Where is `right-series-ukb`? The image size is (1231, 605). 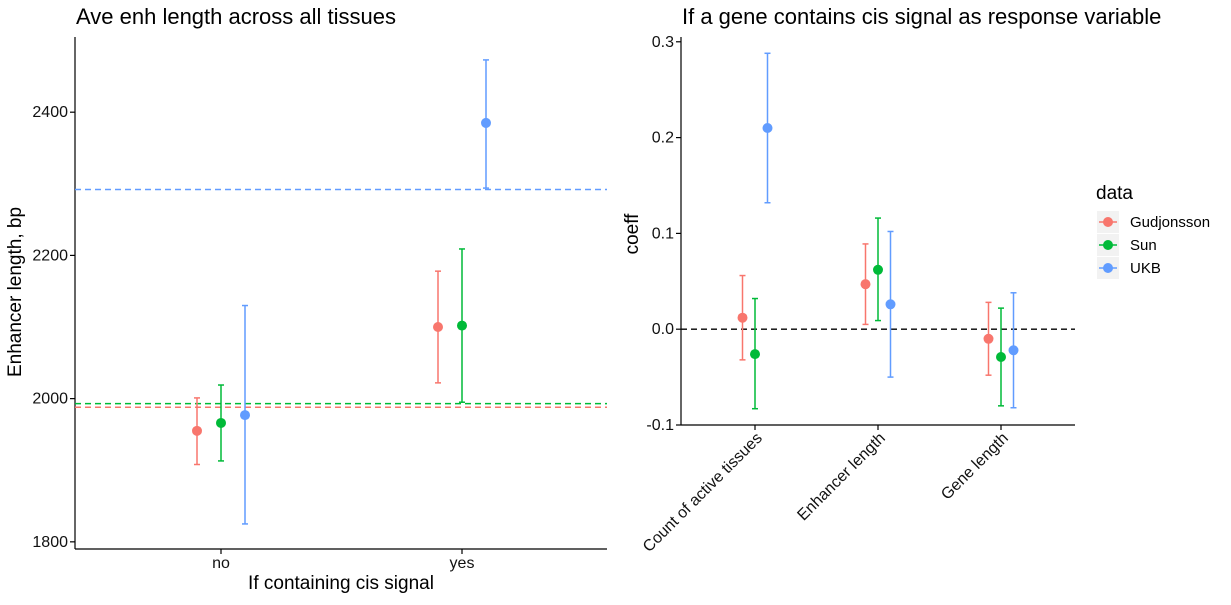
right-series-ukb is located at coordinates (890, 230).